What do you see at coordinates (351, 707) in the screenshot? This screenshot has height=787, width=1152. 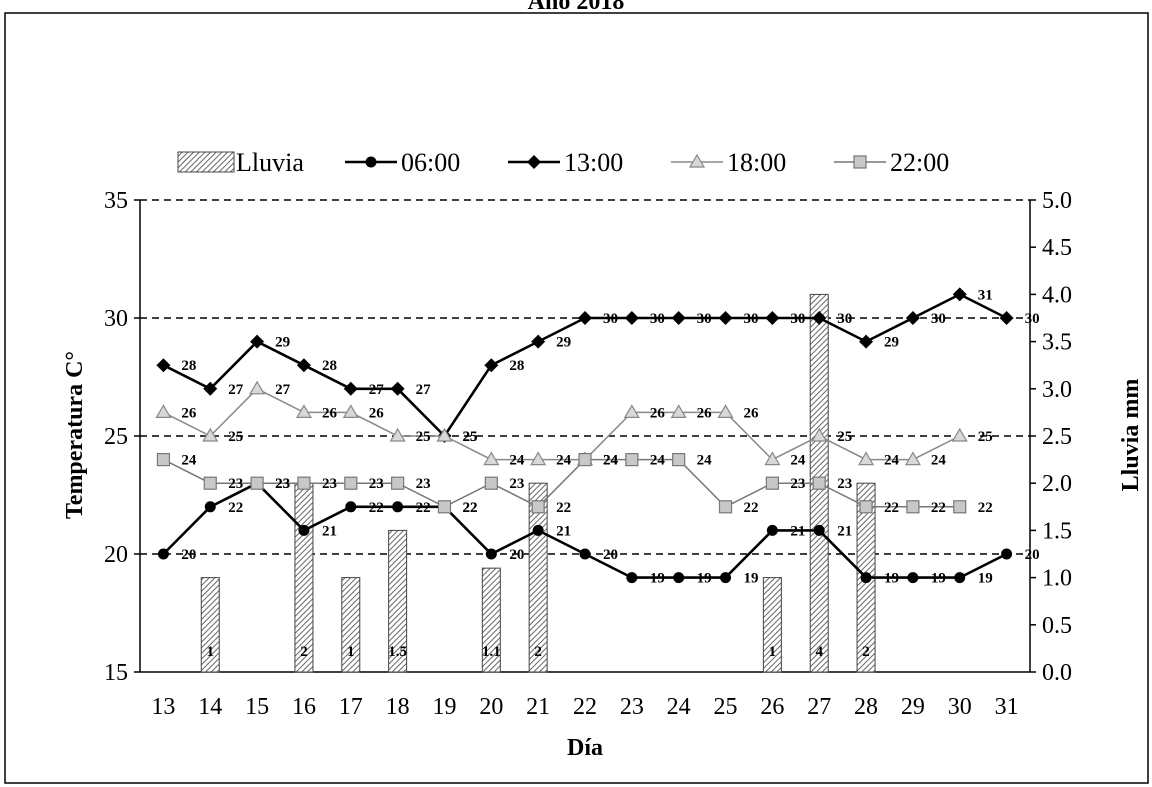 I see `x-tick-label: 17` at bounding box center [351, 707].